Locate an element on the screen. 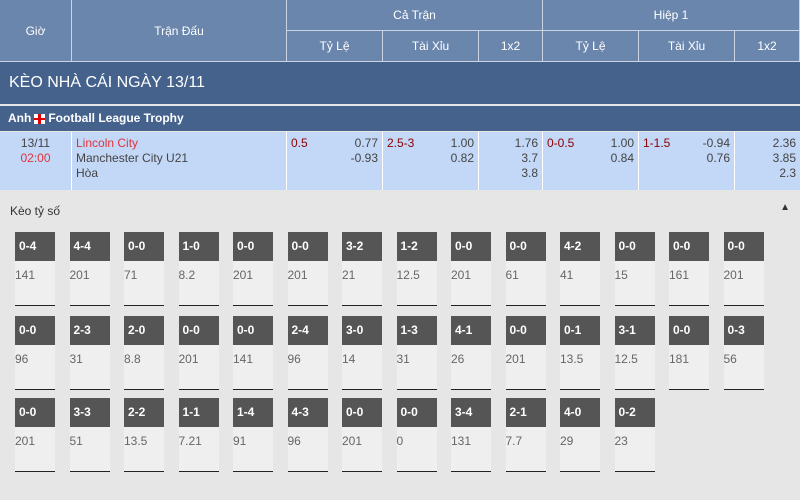 The height and width of the screenshot is (500, 800). h1-draw-odds: 2.3 is located at coordinates (787, 173).